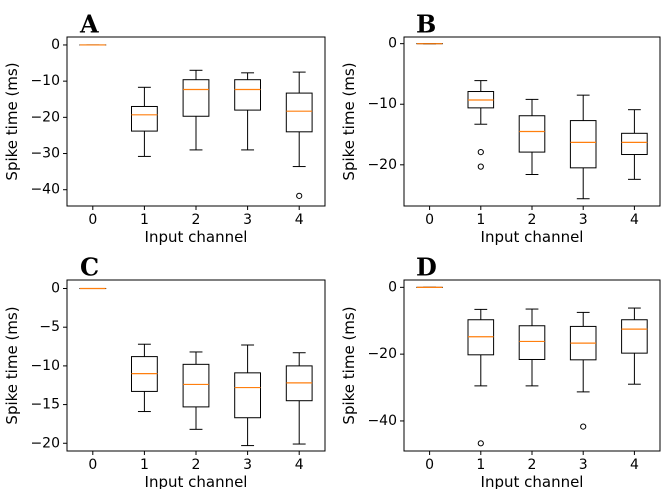 The height and width of the screenshot is (489, 661). What do you see at coordinates (89, 267) in the screenshot?
I see `panel-letter: C` at bounding box center [89, 267].